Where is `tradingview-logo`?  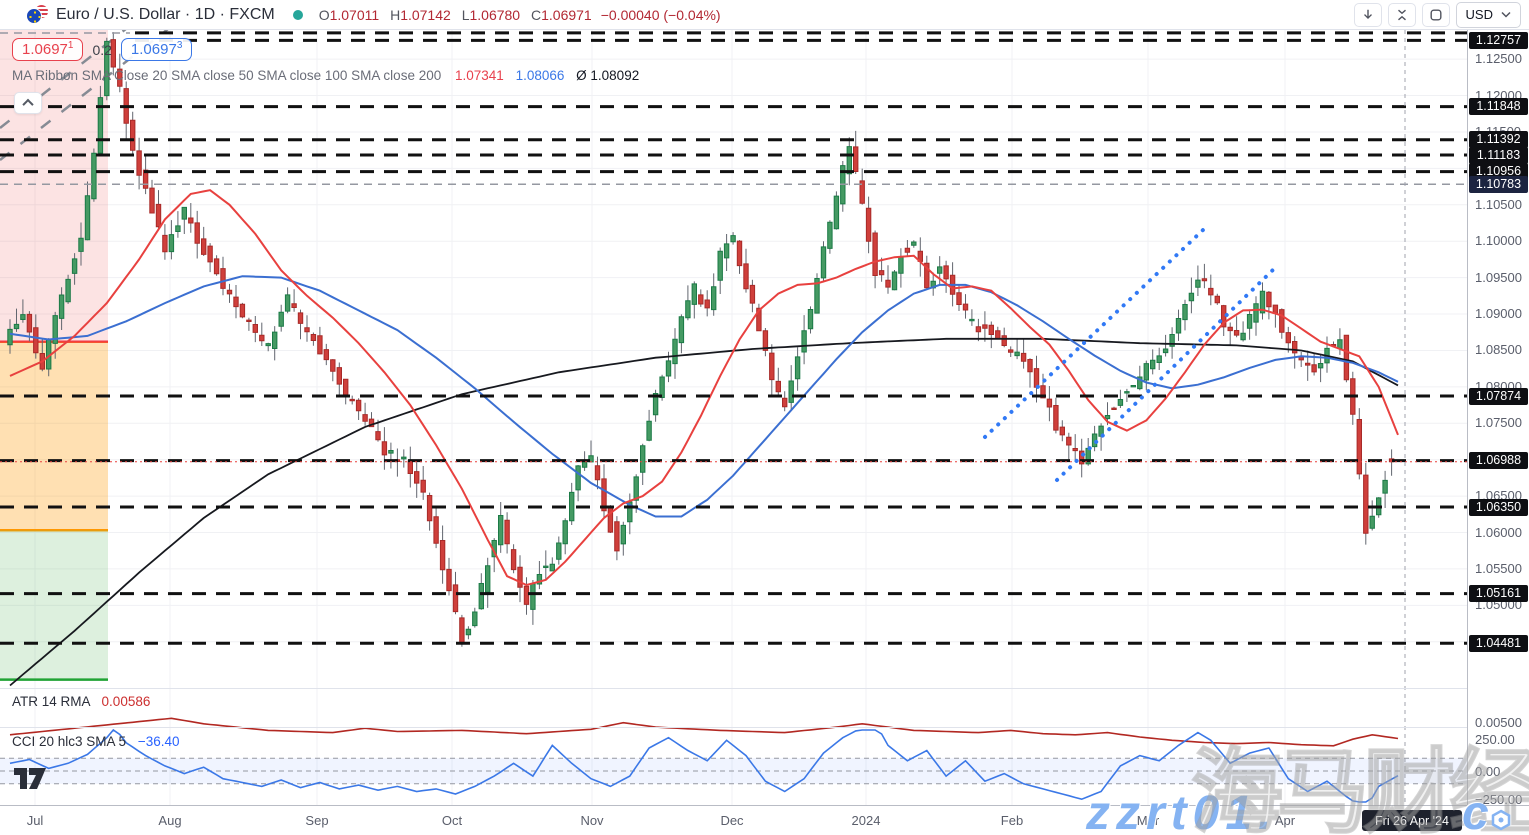 tradingview-logo is located at coordinates (31, 781).